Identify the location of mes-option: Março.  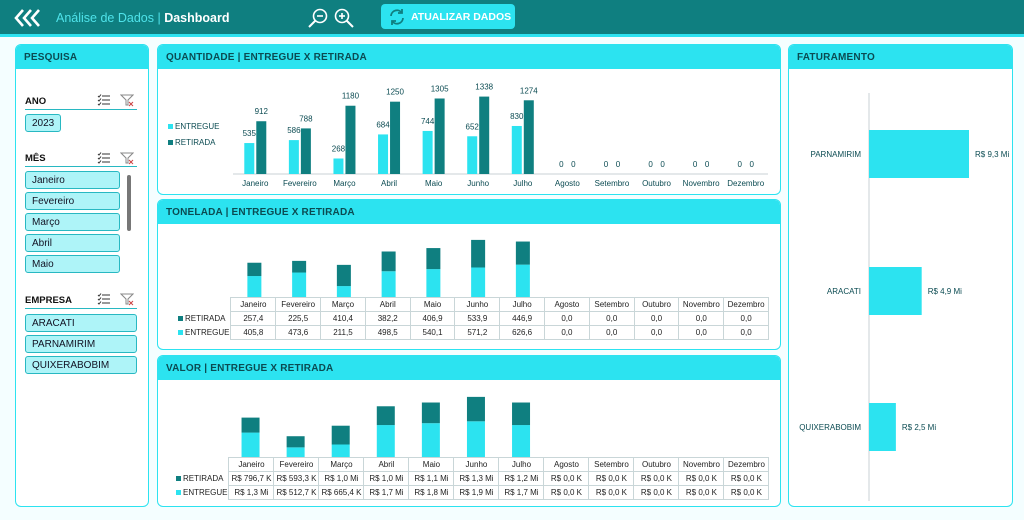
(72, 222).